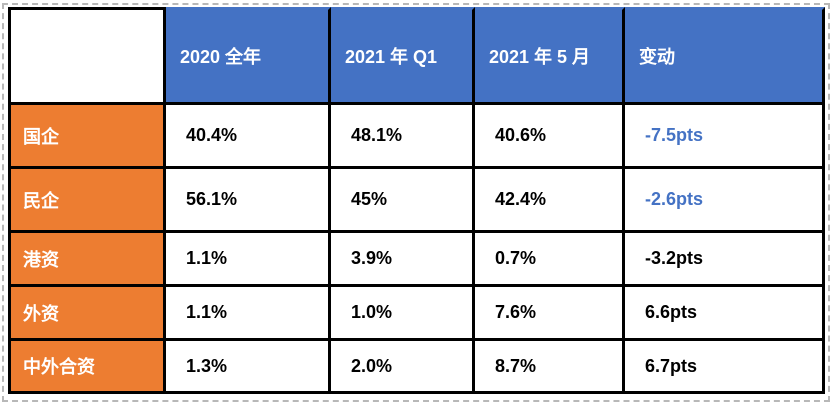 The width and height of the screenshot is (836, 408). Describe the element at coordinates (248, 201) in the screenshot. I see `value-cell: 56.1%` at that location.